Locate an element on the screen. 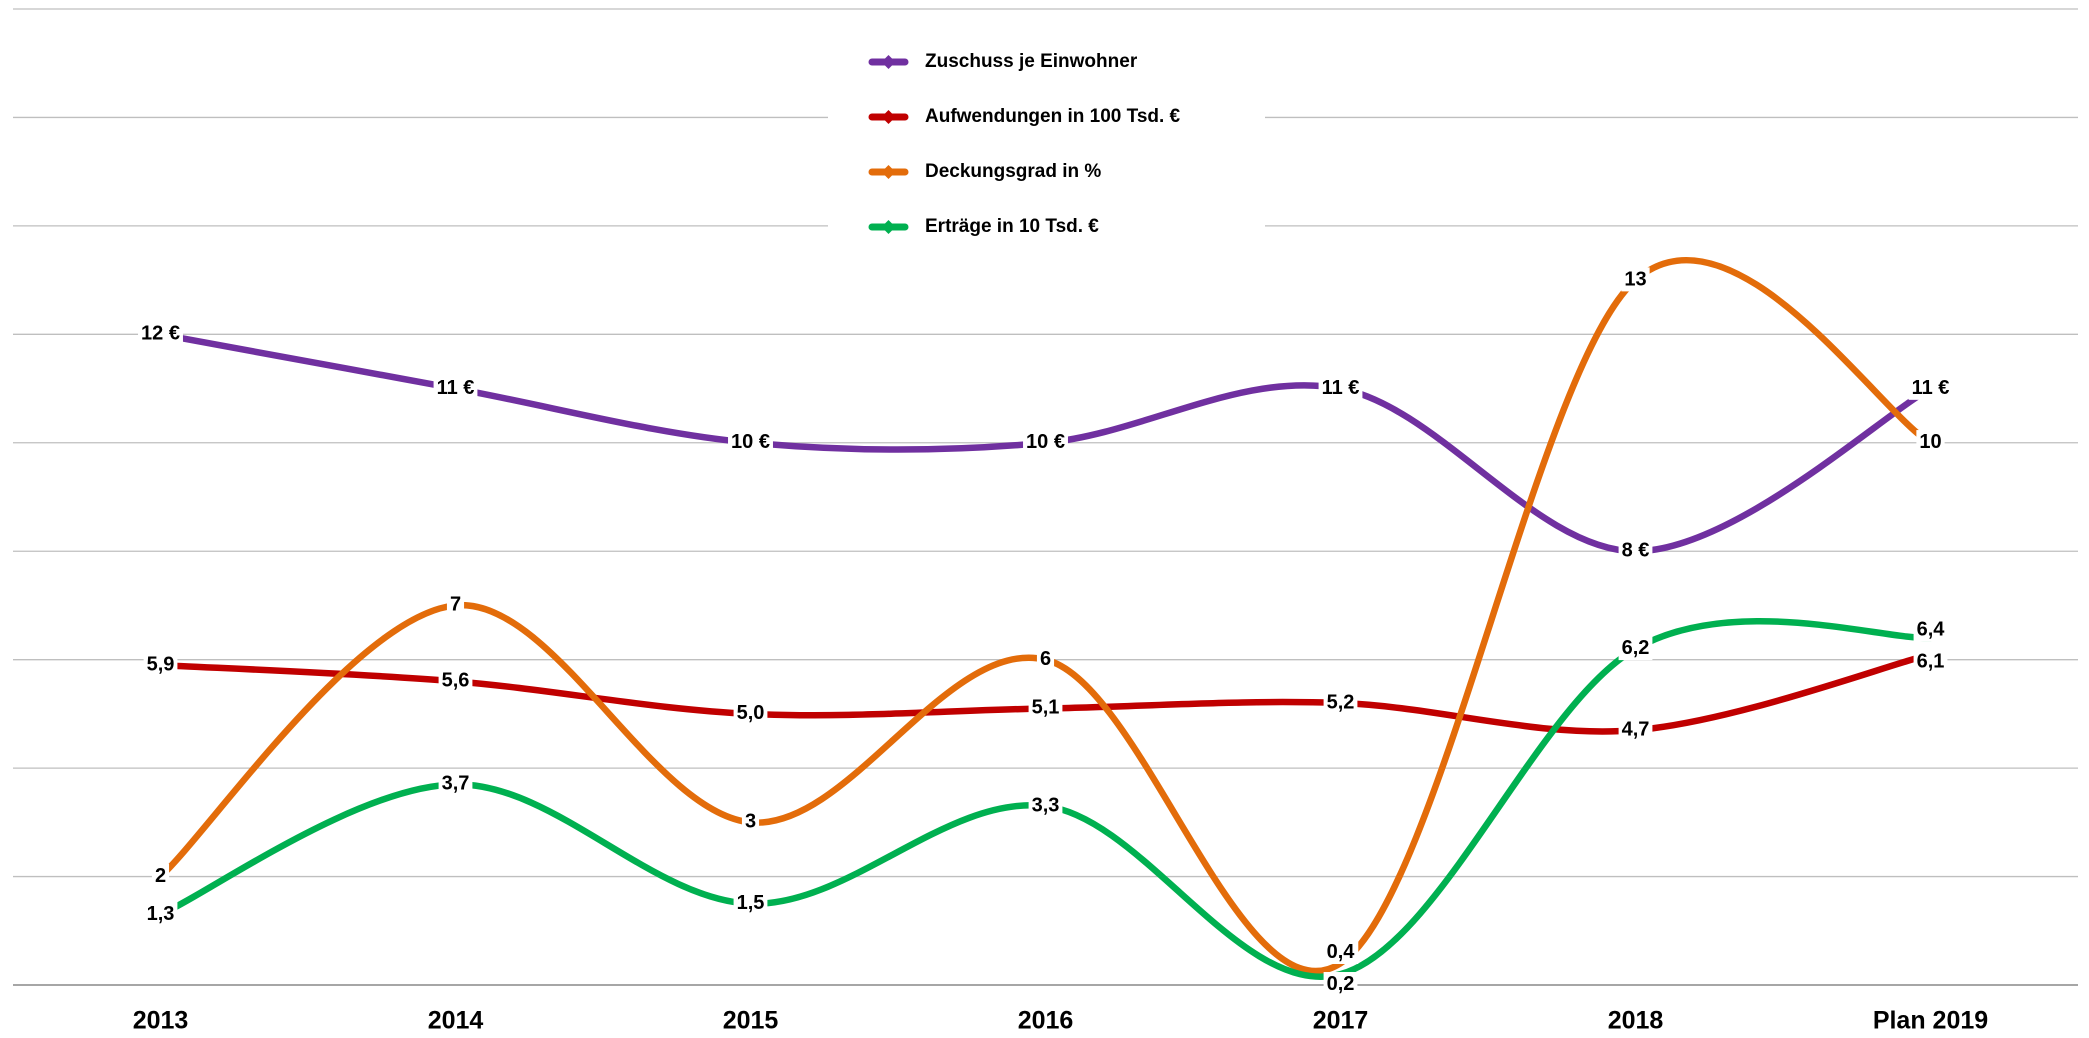  data-label-group: 6,1 is located at coordinates (1930, 661).